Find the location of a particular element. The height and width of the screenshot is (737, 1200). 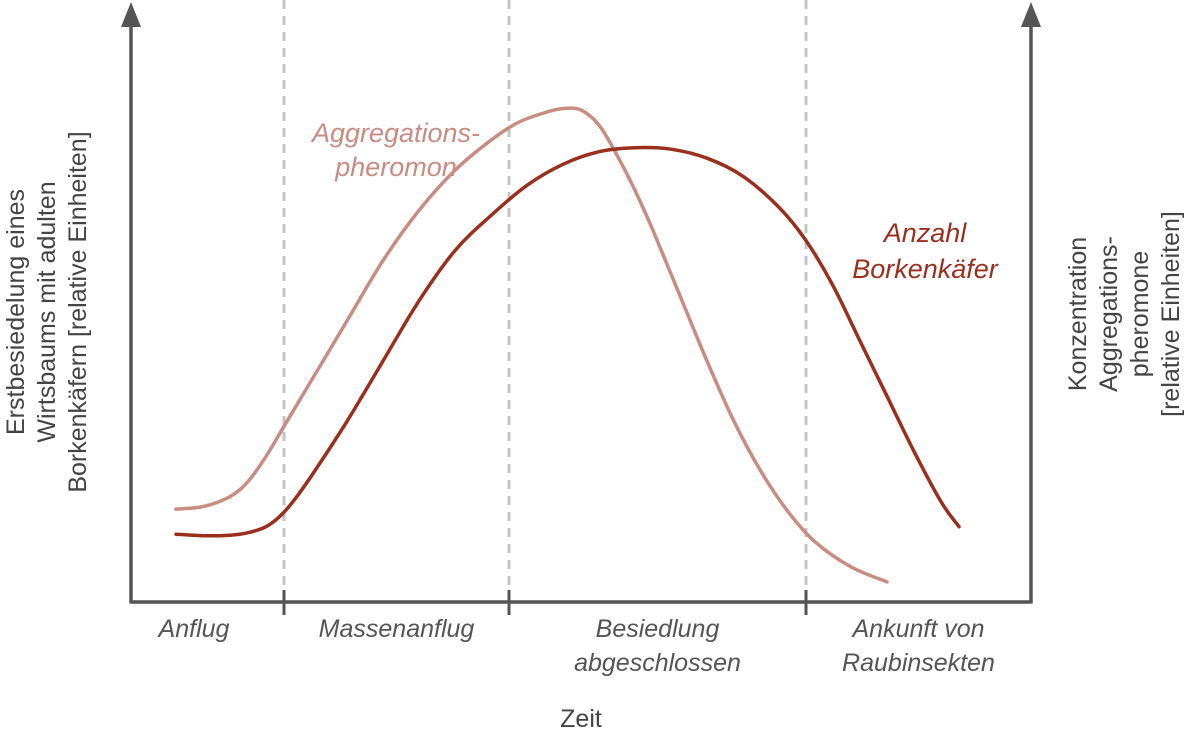

series-label-pheromon-line-1: Aggregations- is located at coordinates (395, 133).